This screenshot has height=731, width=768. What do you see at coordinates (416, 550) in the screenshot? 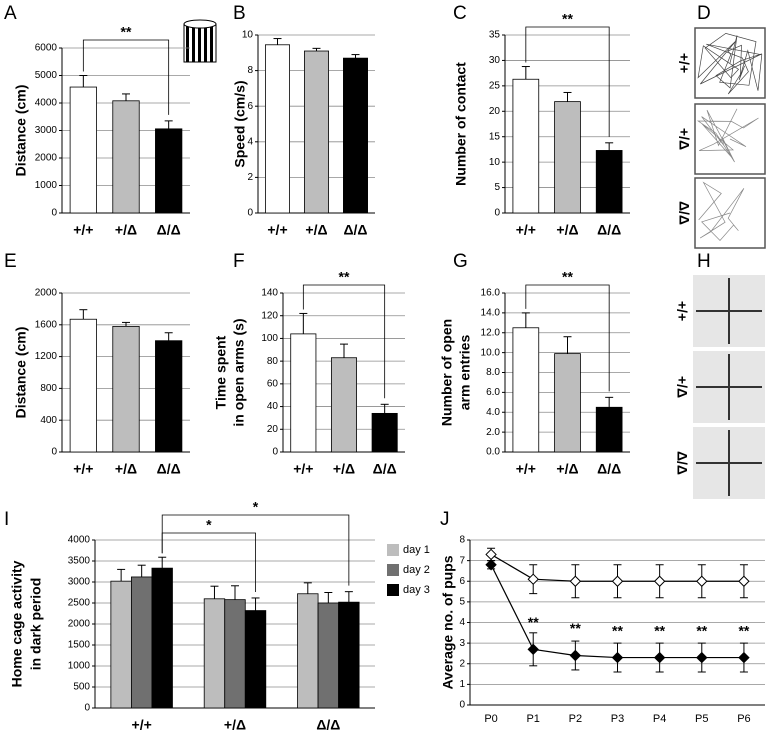
I see `legend-label: day 1` at bounding box center [416, 550].